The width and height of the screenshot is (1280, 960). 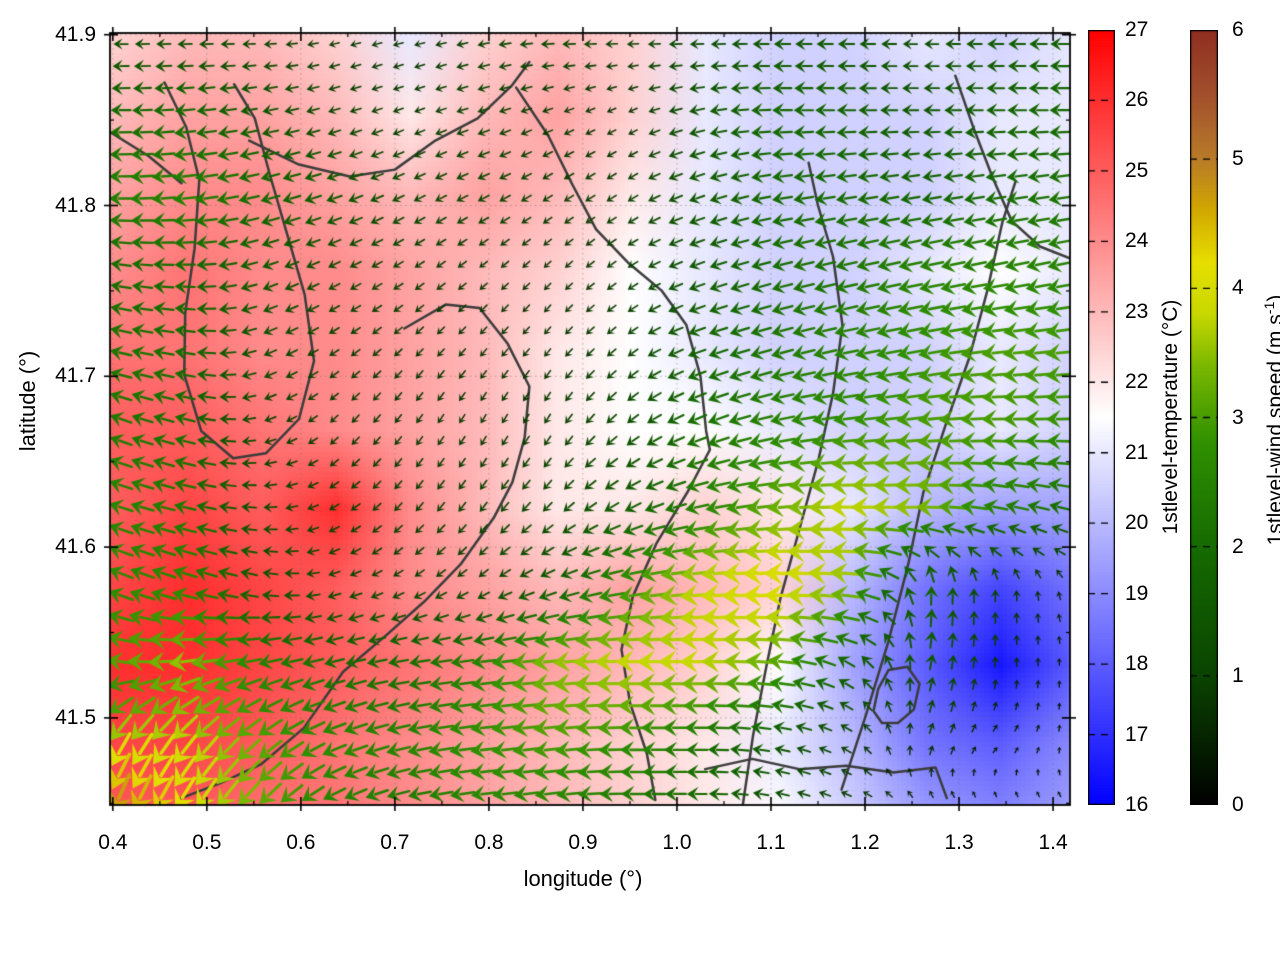 I want to click on temp-colorbar-tick-label: 25, so click(x=1137, y=170).